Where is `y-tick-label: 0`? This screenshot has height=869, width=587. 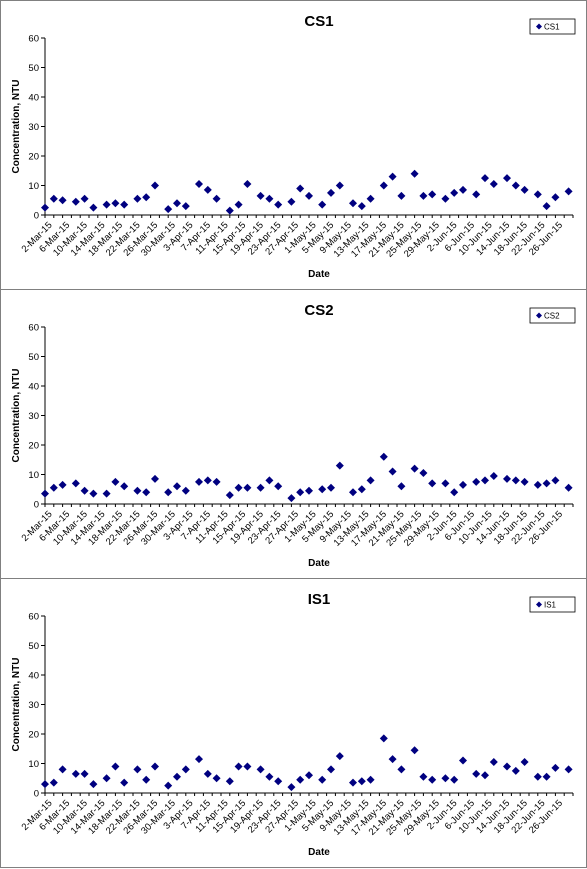 y-tick-label: 0 is located at coordinates (36, 794).